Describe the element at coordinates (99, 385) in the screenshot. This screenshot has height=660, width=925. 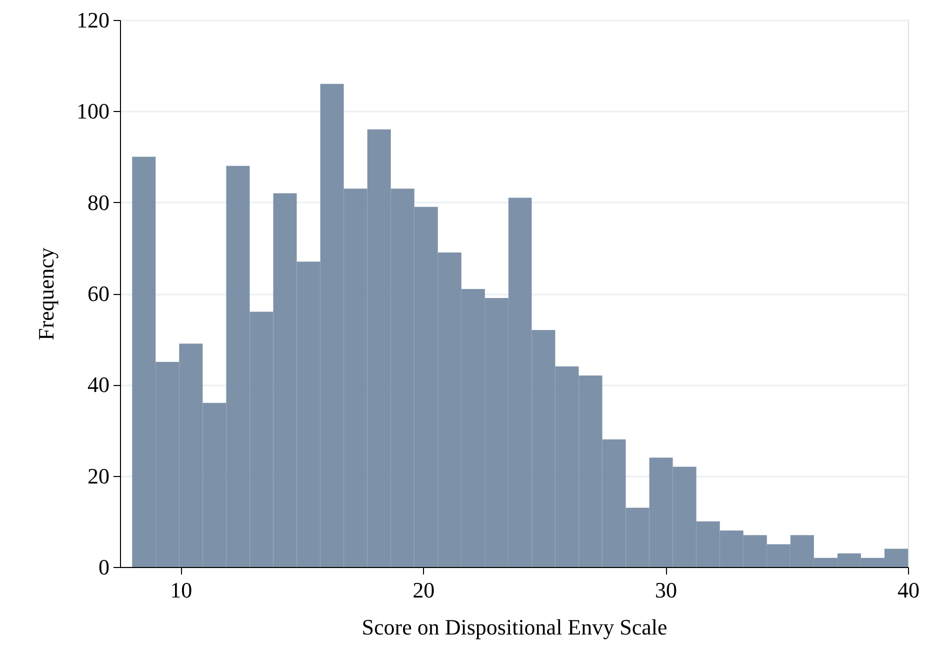
I see `y-tick-label: 40` at that location.